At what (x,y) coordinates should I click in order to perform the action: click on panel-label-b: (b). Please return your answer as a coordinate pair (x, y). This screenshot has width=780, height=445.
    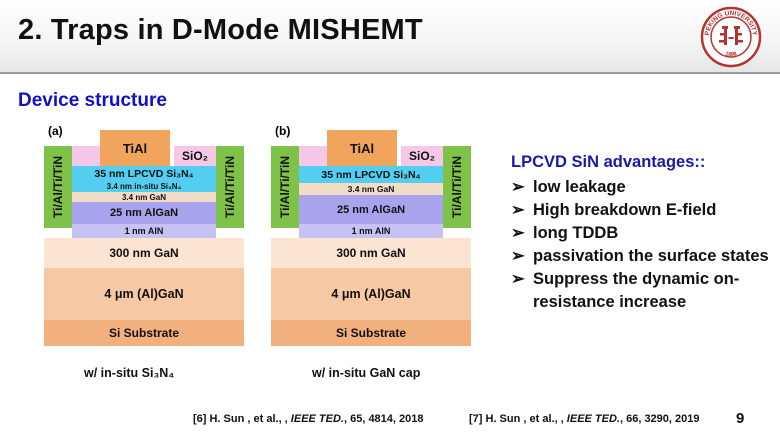
    Looking at the image, I should click on (283, 131).